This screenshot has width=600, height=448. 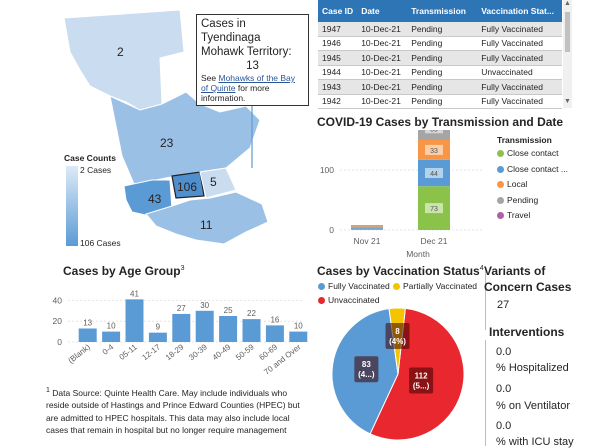 I want to click on ventilator-label: % on Ventilator, so click(x=533, y=406).